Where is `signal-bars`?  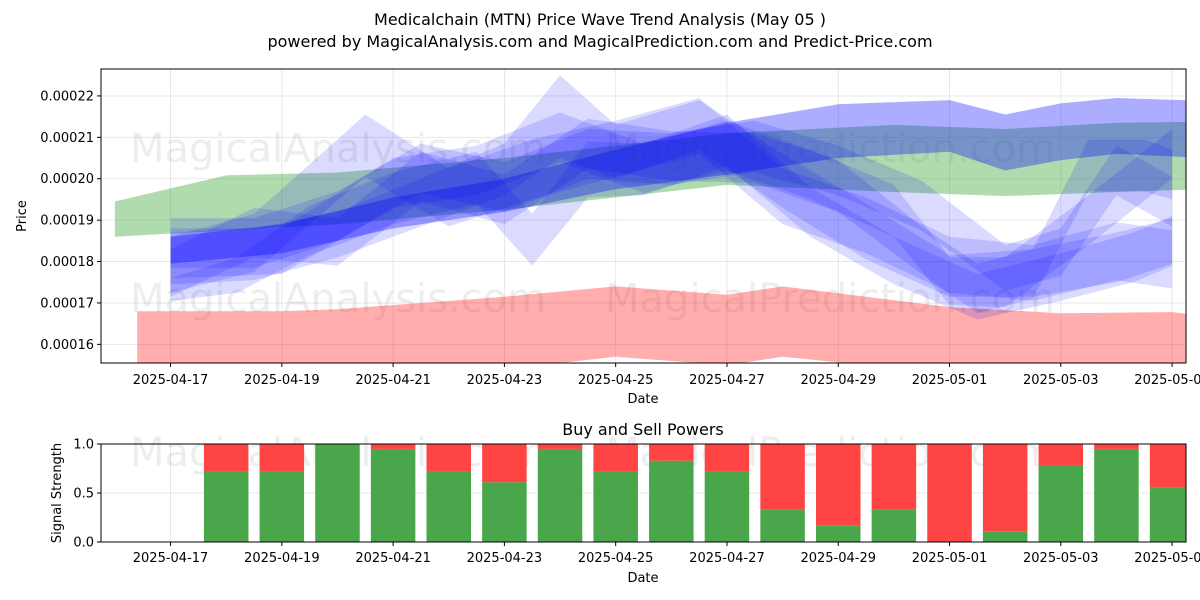
signal-bars is located at coordinates (694, 493).